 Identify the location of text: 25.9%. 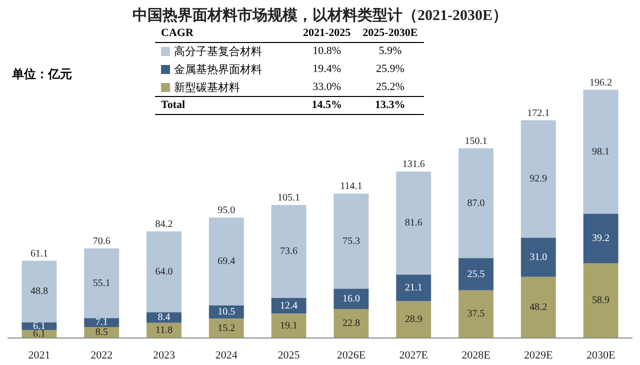
(390, 69).